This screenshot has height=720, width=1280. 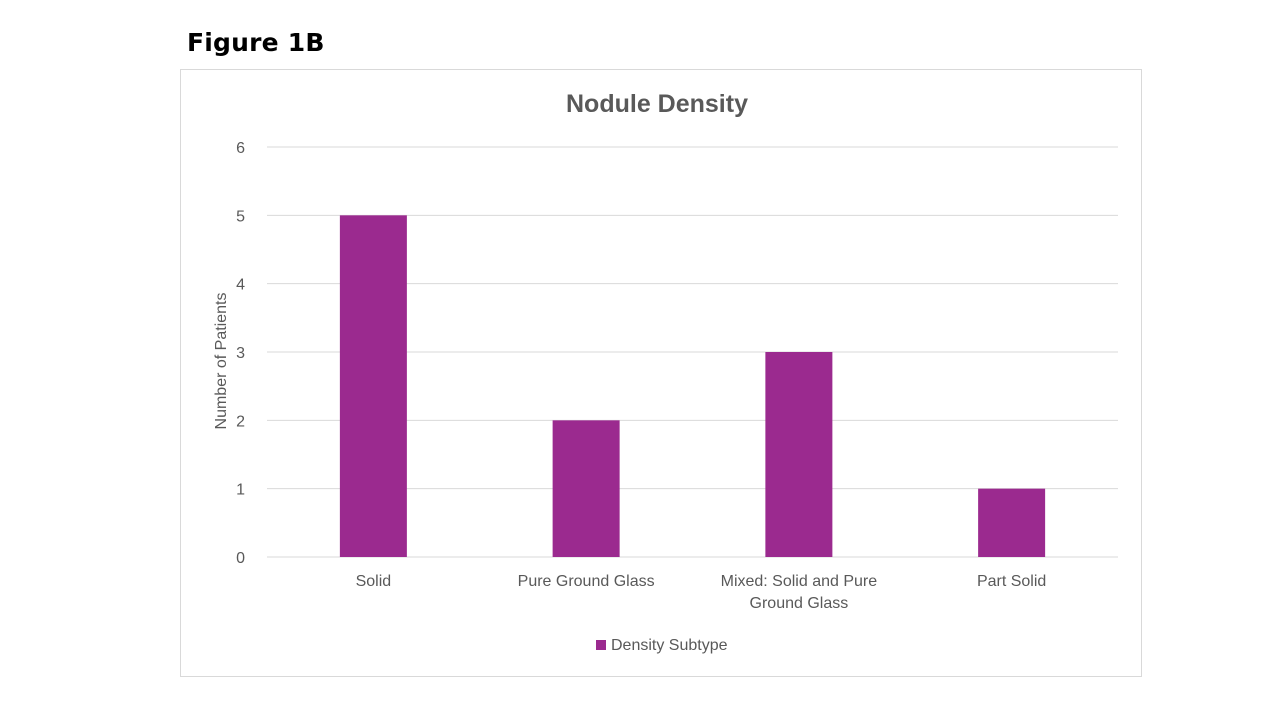 I want to click on y-tick-label: 0, so click(x=240, y=558).